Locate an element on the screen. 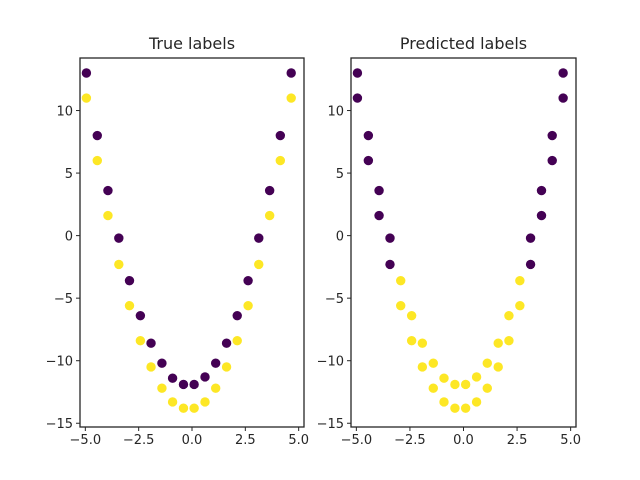 This screenshot has height=480, width=640. y-tick-label: 0 is located at coordinates (340, 237).